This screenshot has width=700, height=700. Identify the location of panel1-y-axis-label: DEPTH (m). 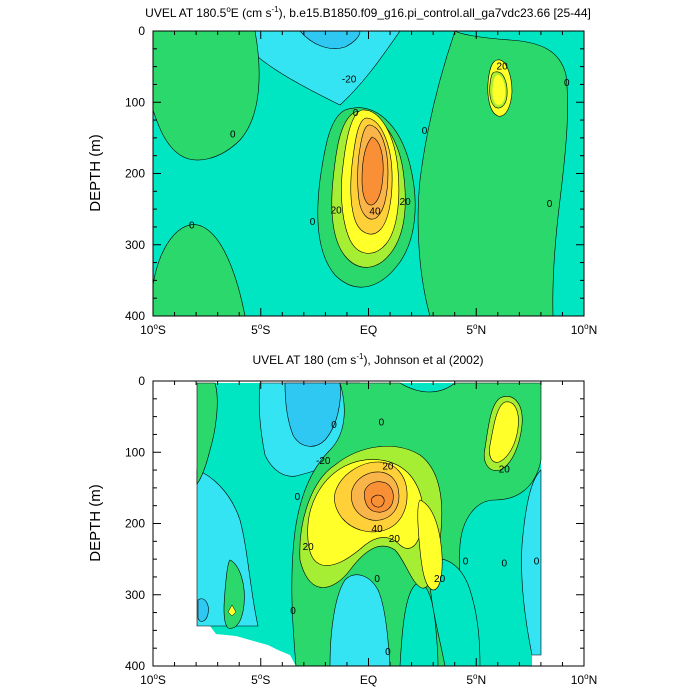
(95, 173).